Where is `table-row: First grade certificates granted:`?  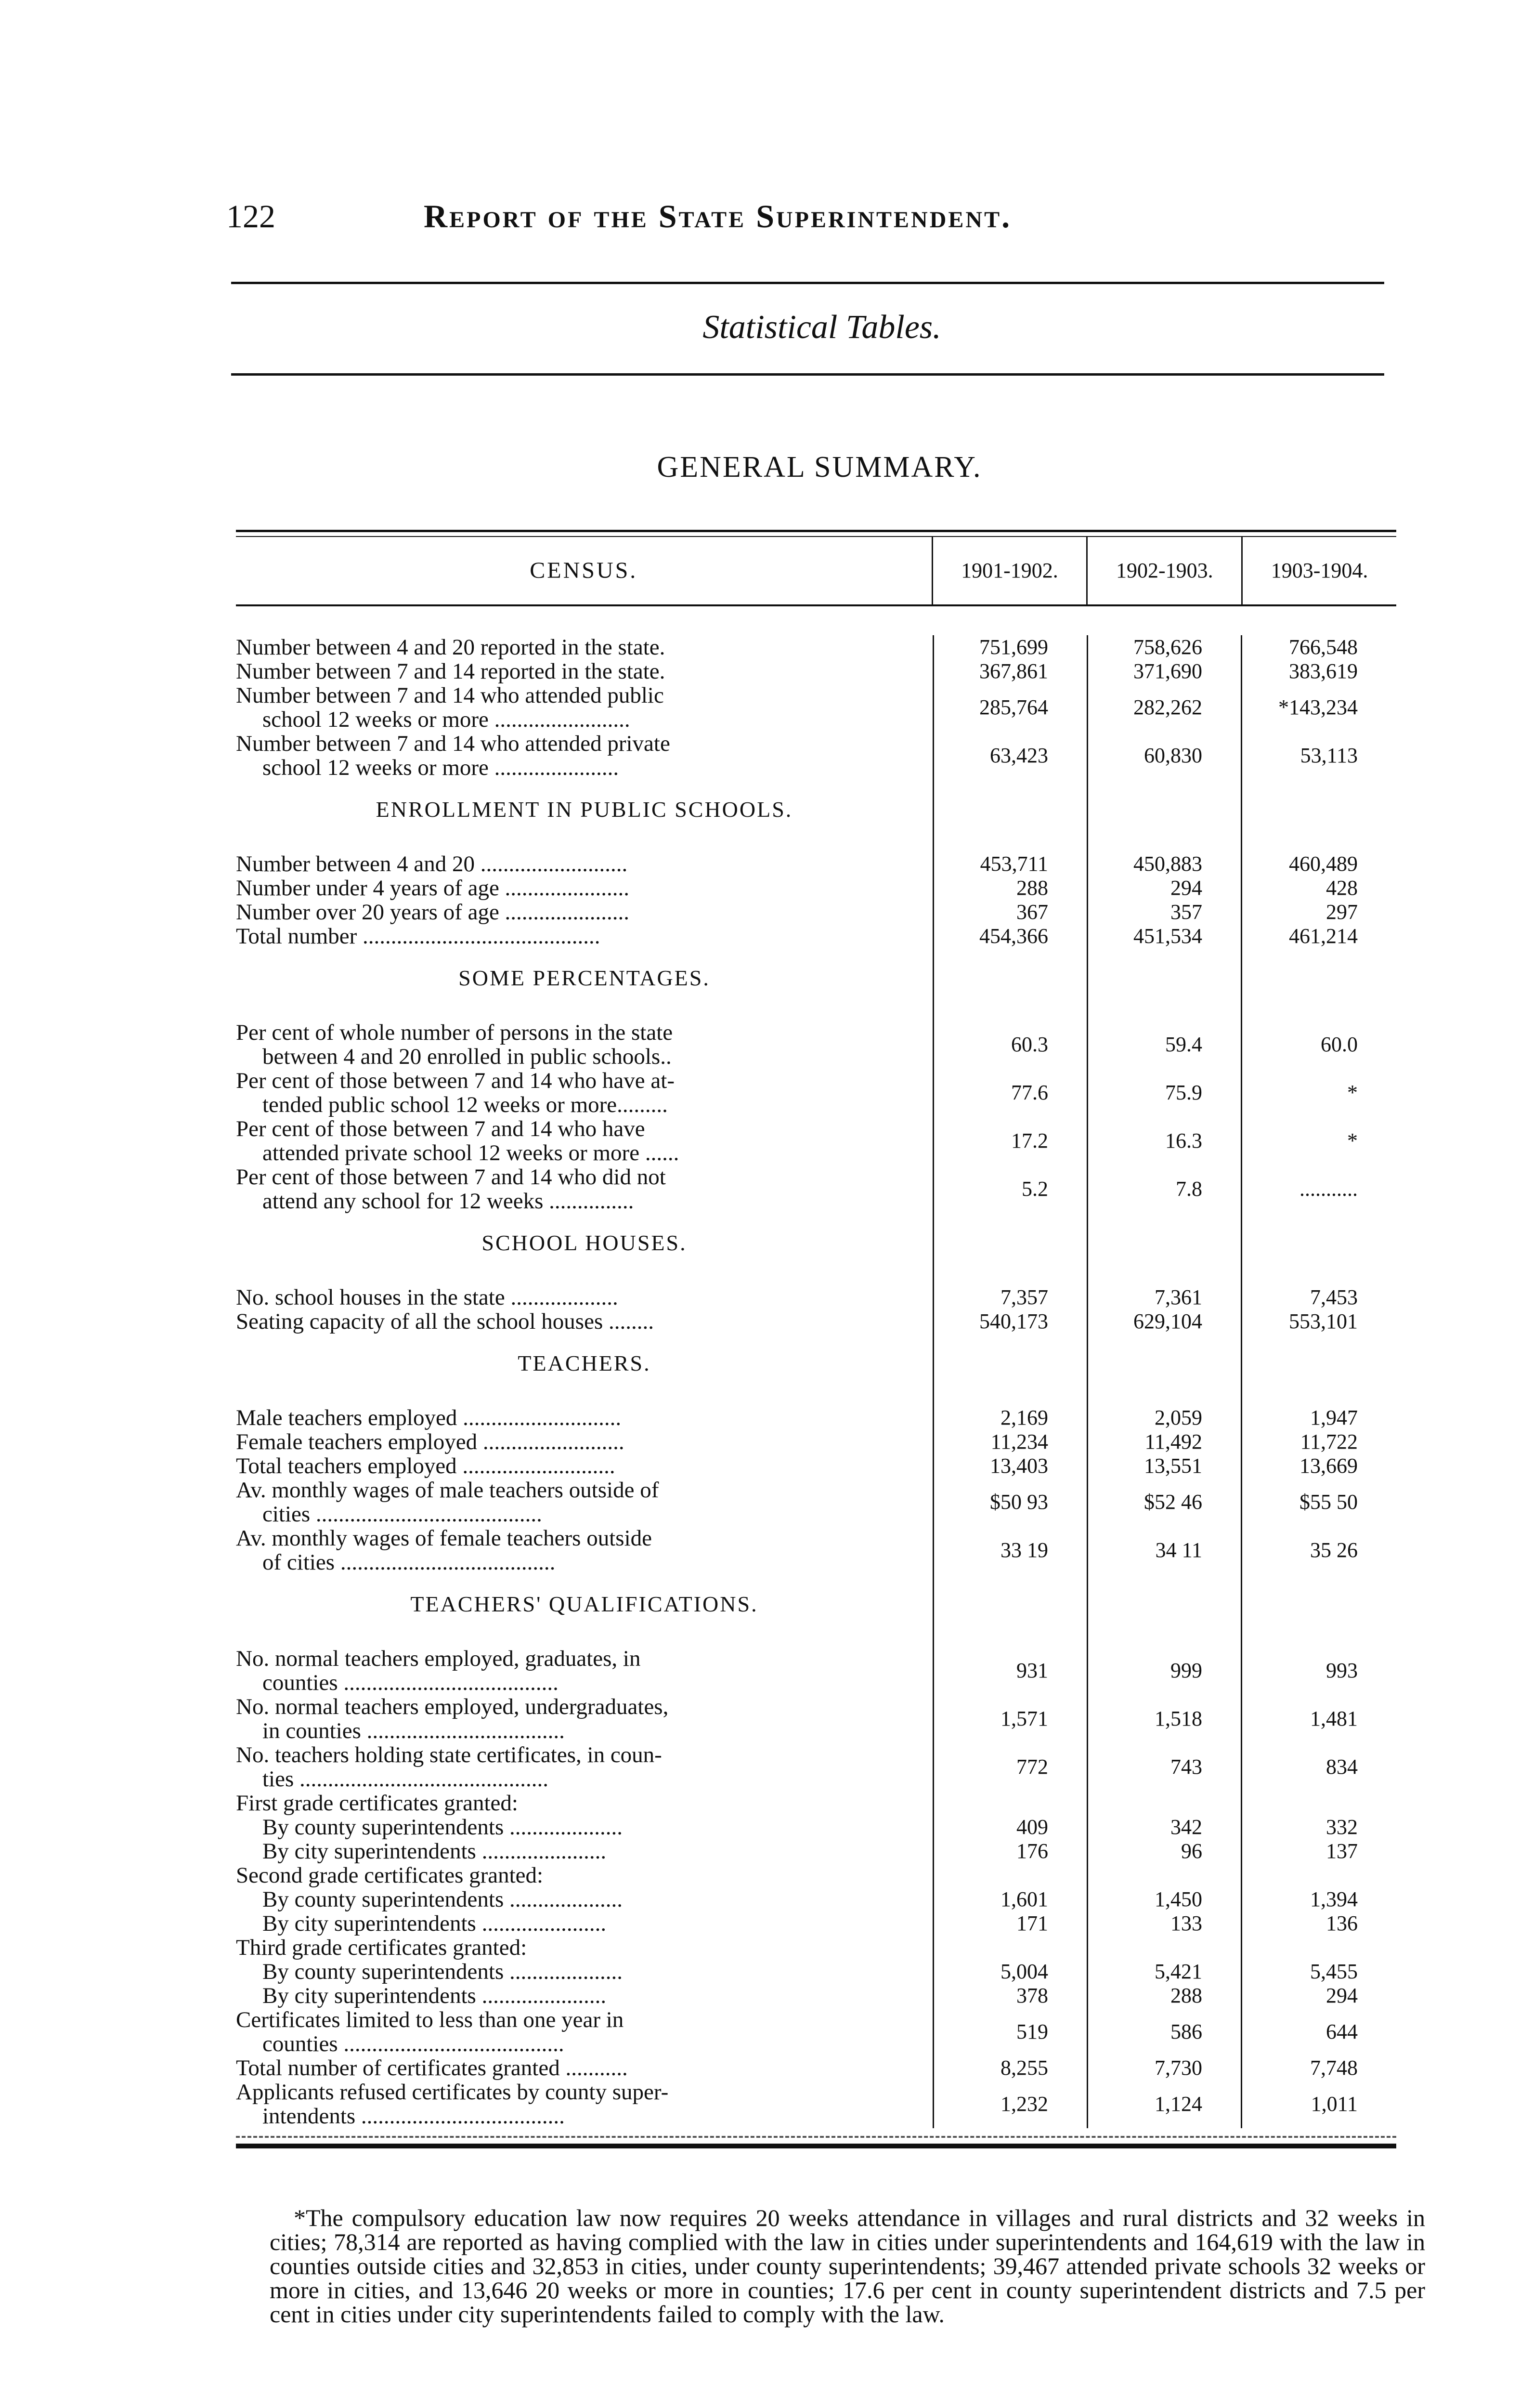 table-row: First grade certificates granted: is located at coordinates (816, 1803).